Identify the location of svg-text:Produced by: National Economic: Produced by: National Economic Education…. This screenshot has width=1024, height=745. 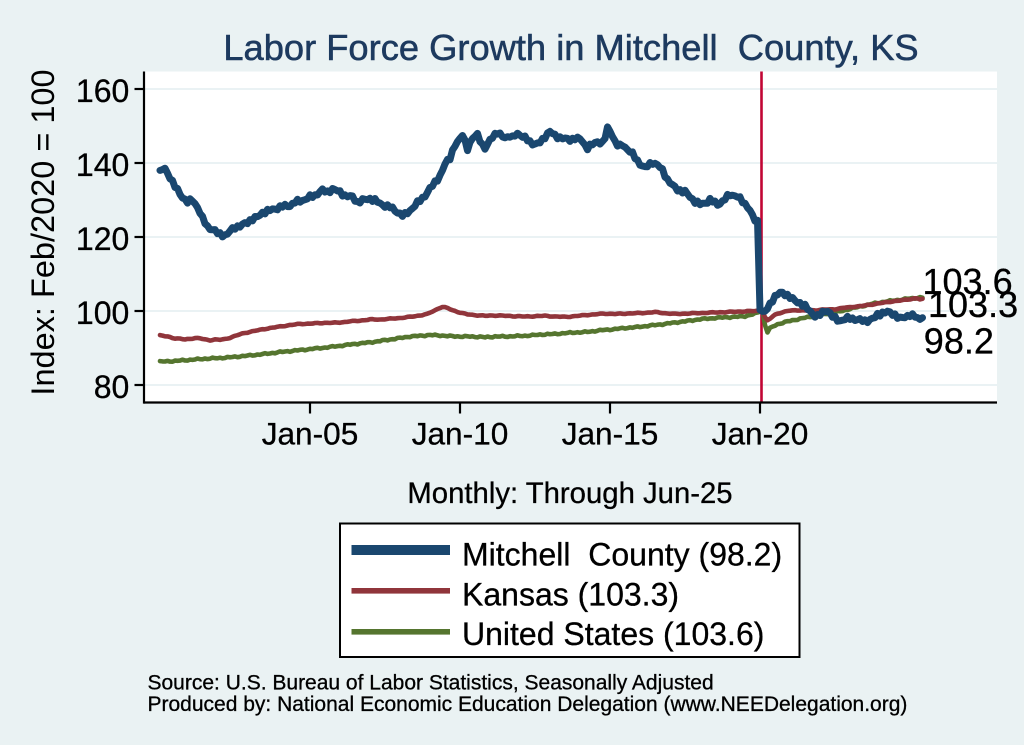
(528, 704).